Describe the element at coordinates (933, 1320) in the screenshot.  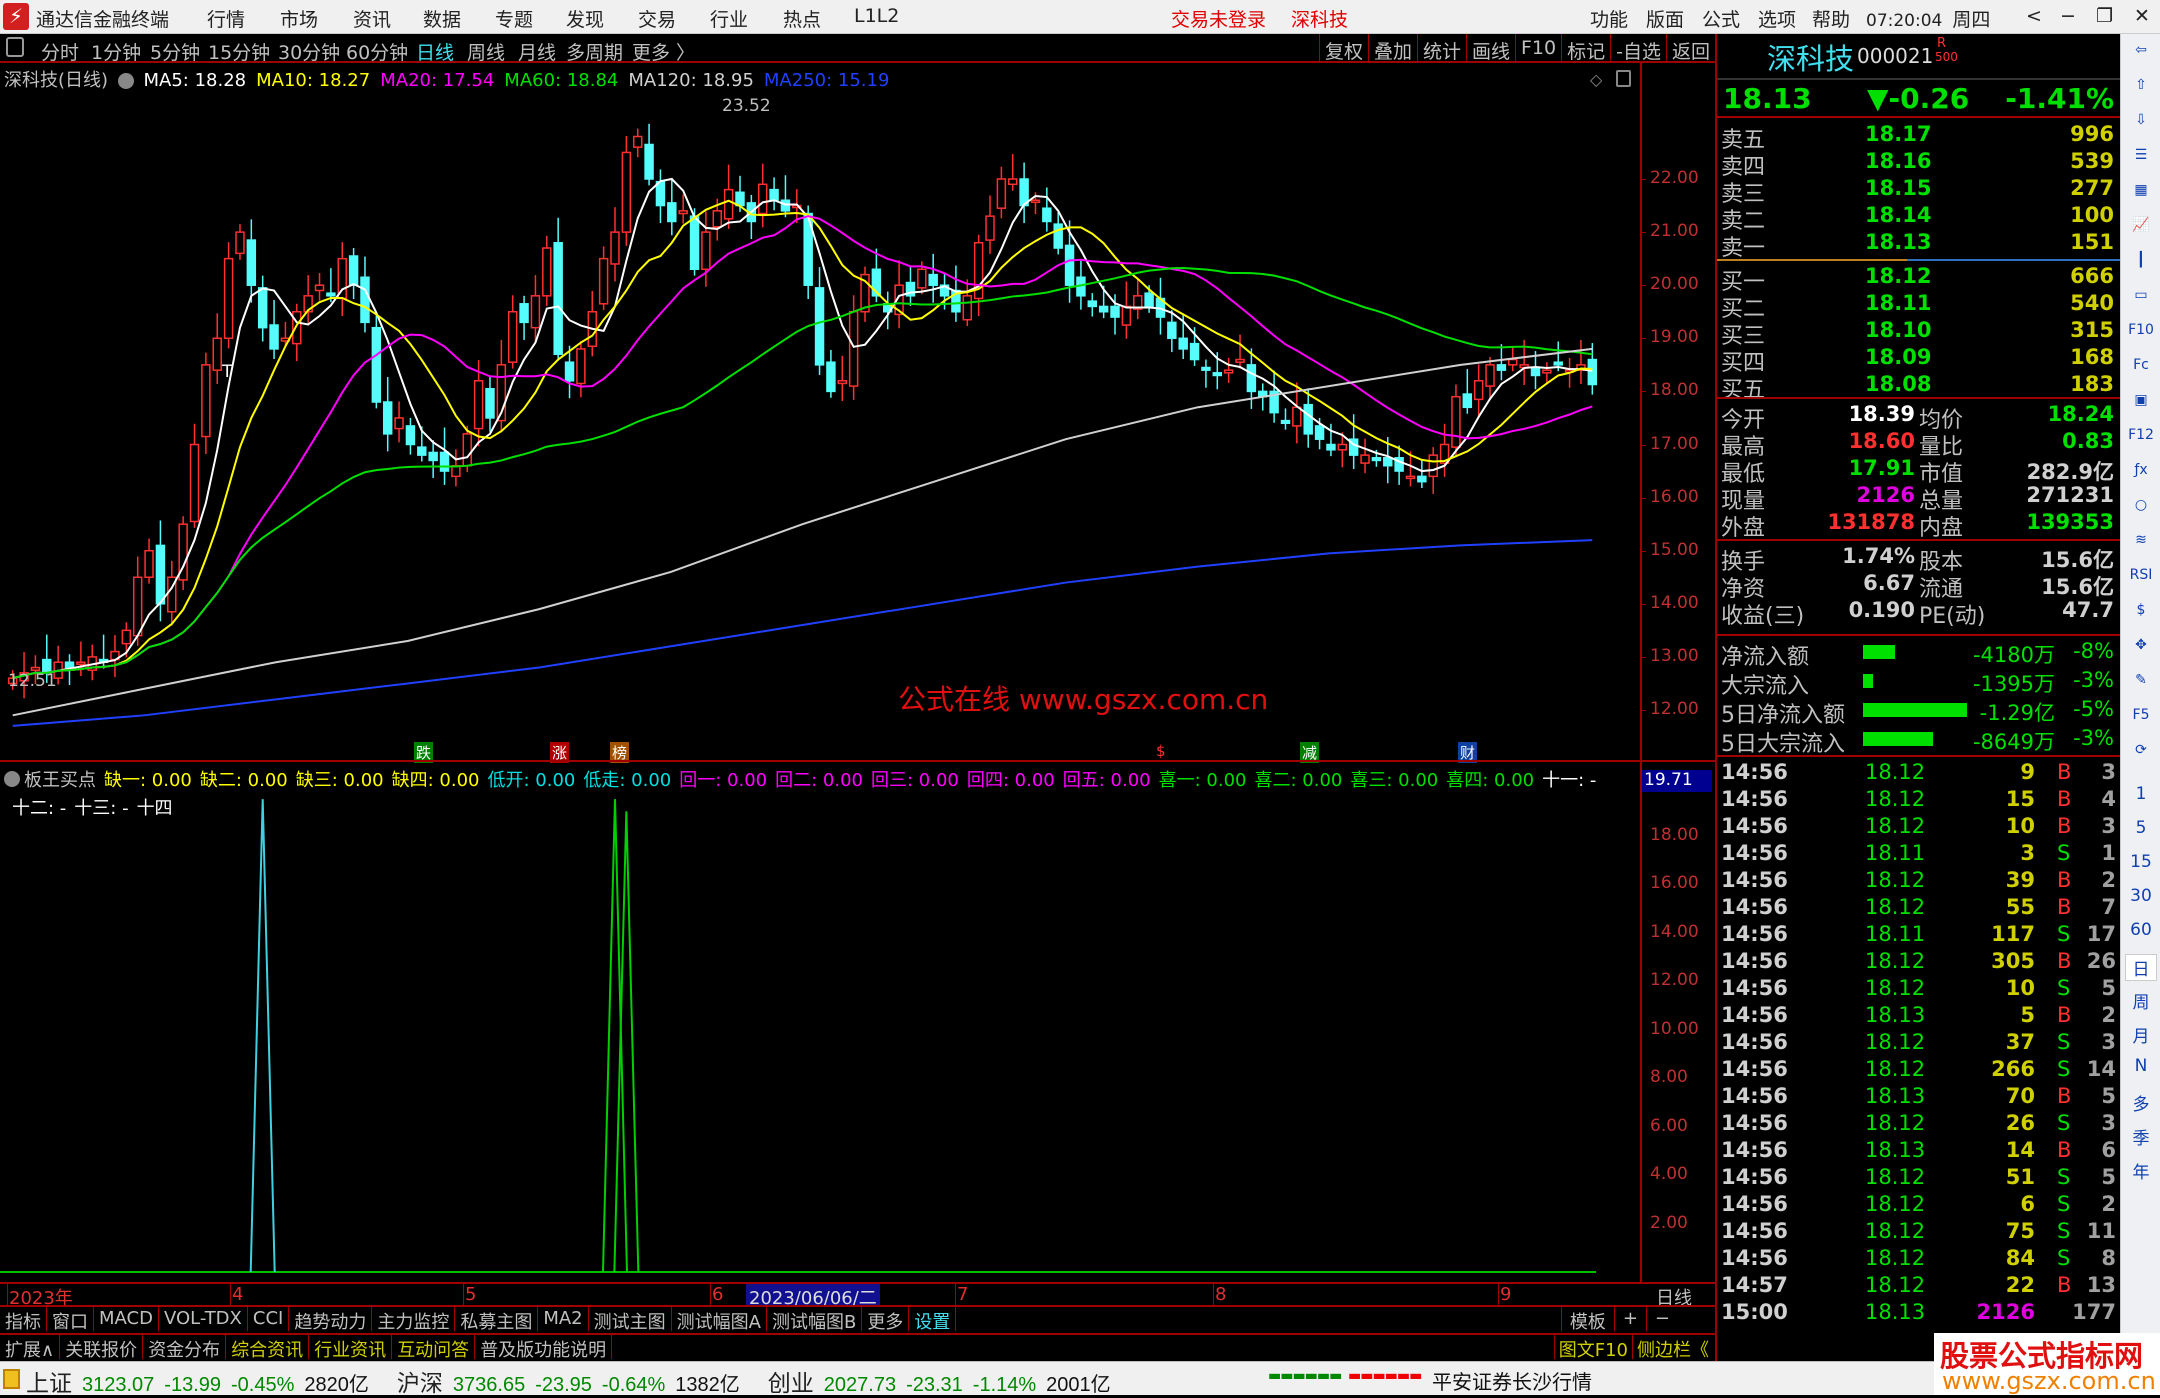
I see `indicator-tab: 设置` at that location.